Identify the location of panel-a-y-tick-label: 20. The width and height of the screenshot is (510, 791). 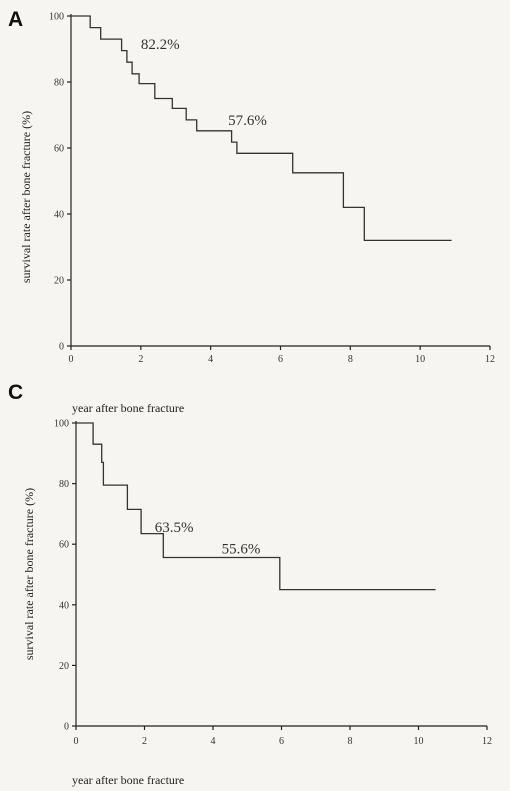
(59, 281).